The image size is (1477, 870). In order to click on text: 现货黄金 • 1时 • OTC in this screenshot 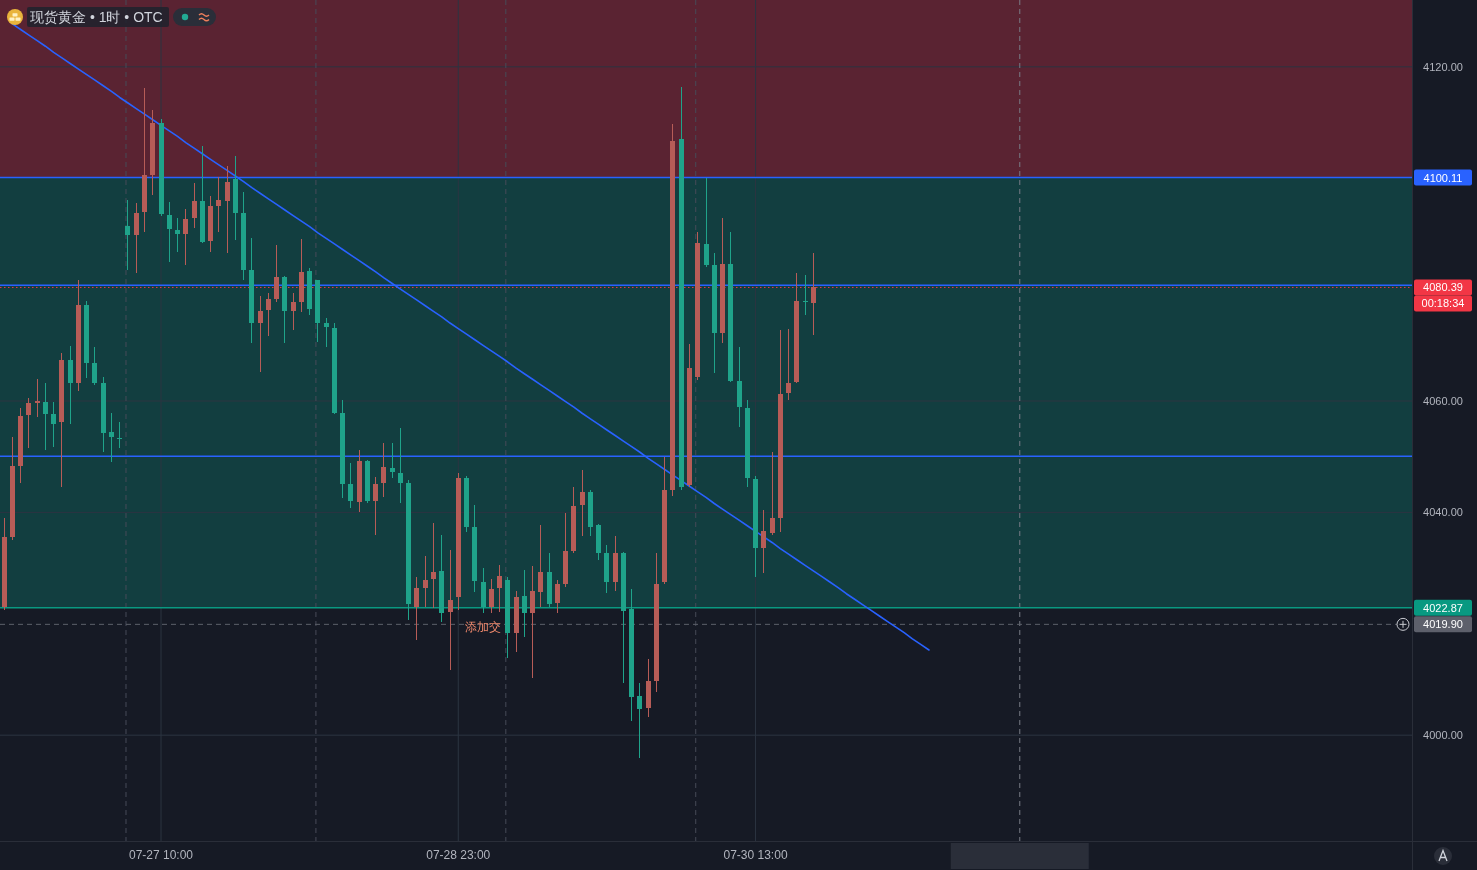, I will do `click(96, 17)`.